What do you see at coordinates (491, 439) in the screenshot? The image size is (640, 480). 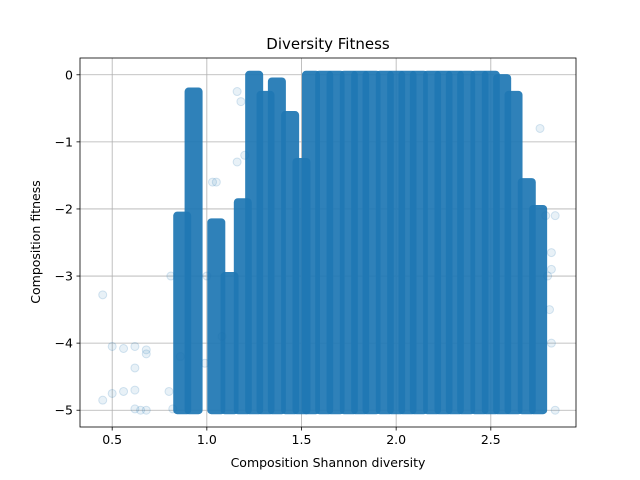 I see `x-tick-label: 2.5` at bounding box center [491, 439].